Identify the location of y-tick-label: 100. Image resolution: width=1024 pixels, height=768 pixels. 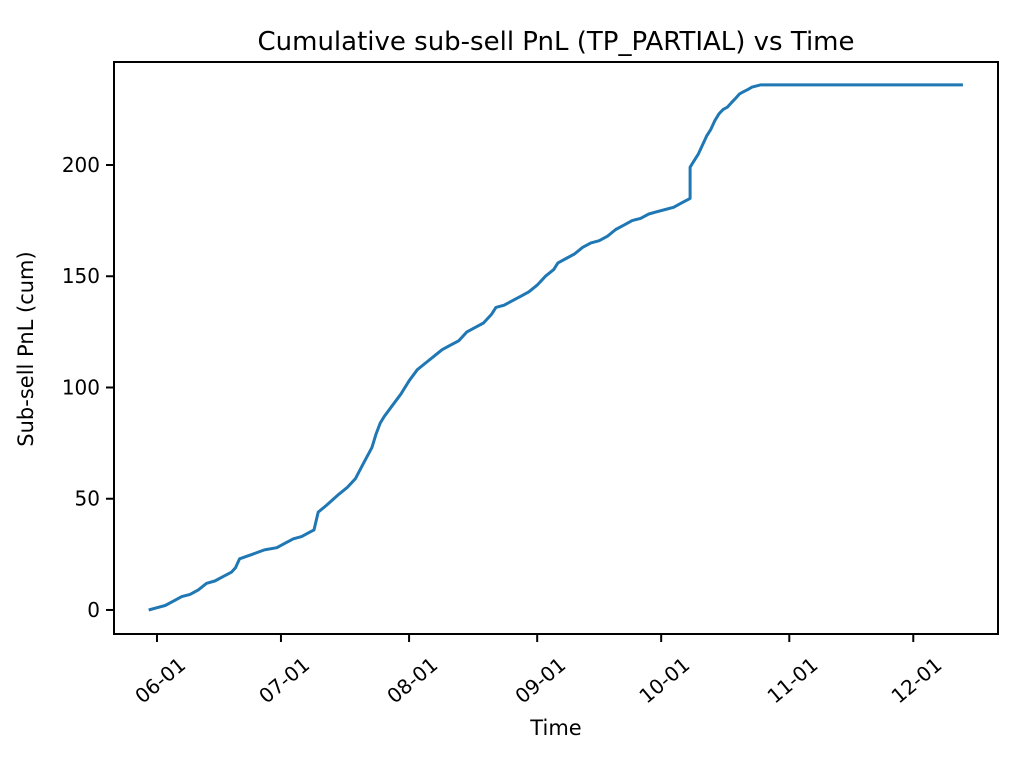
(81, 387).